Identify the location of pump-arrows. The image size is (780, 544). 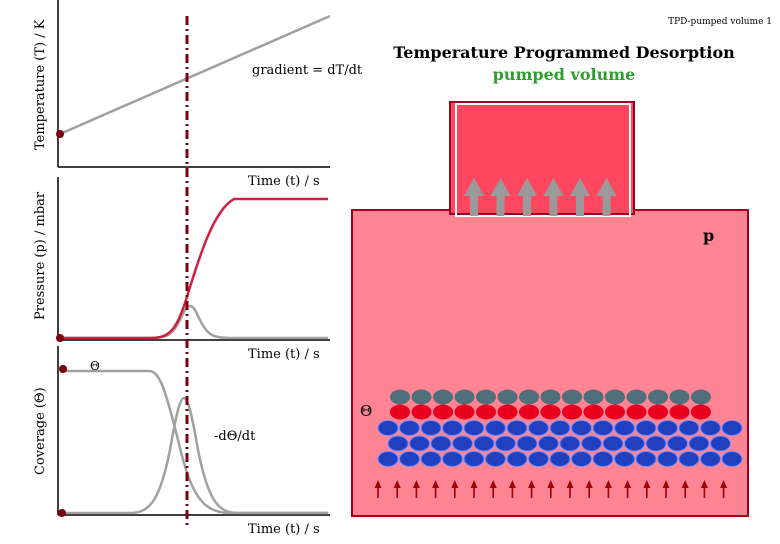
(540, 197).